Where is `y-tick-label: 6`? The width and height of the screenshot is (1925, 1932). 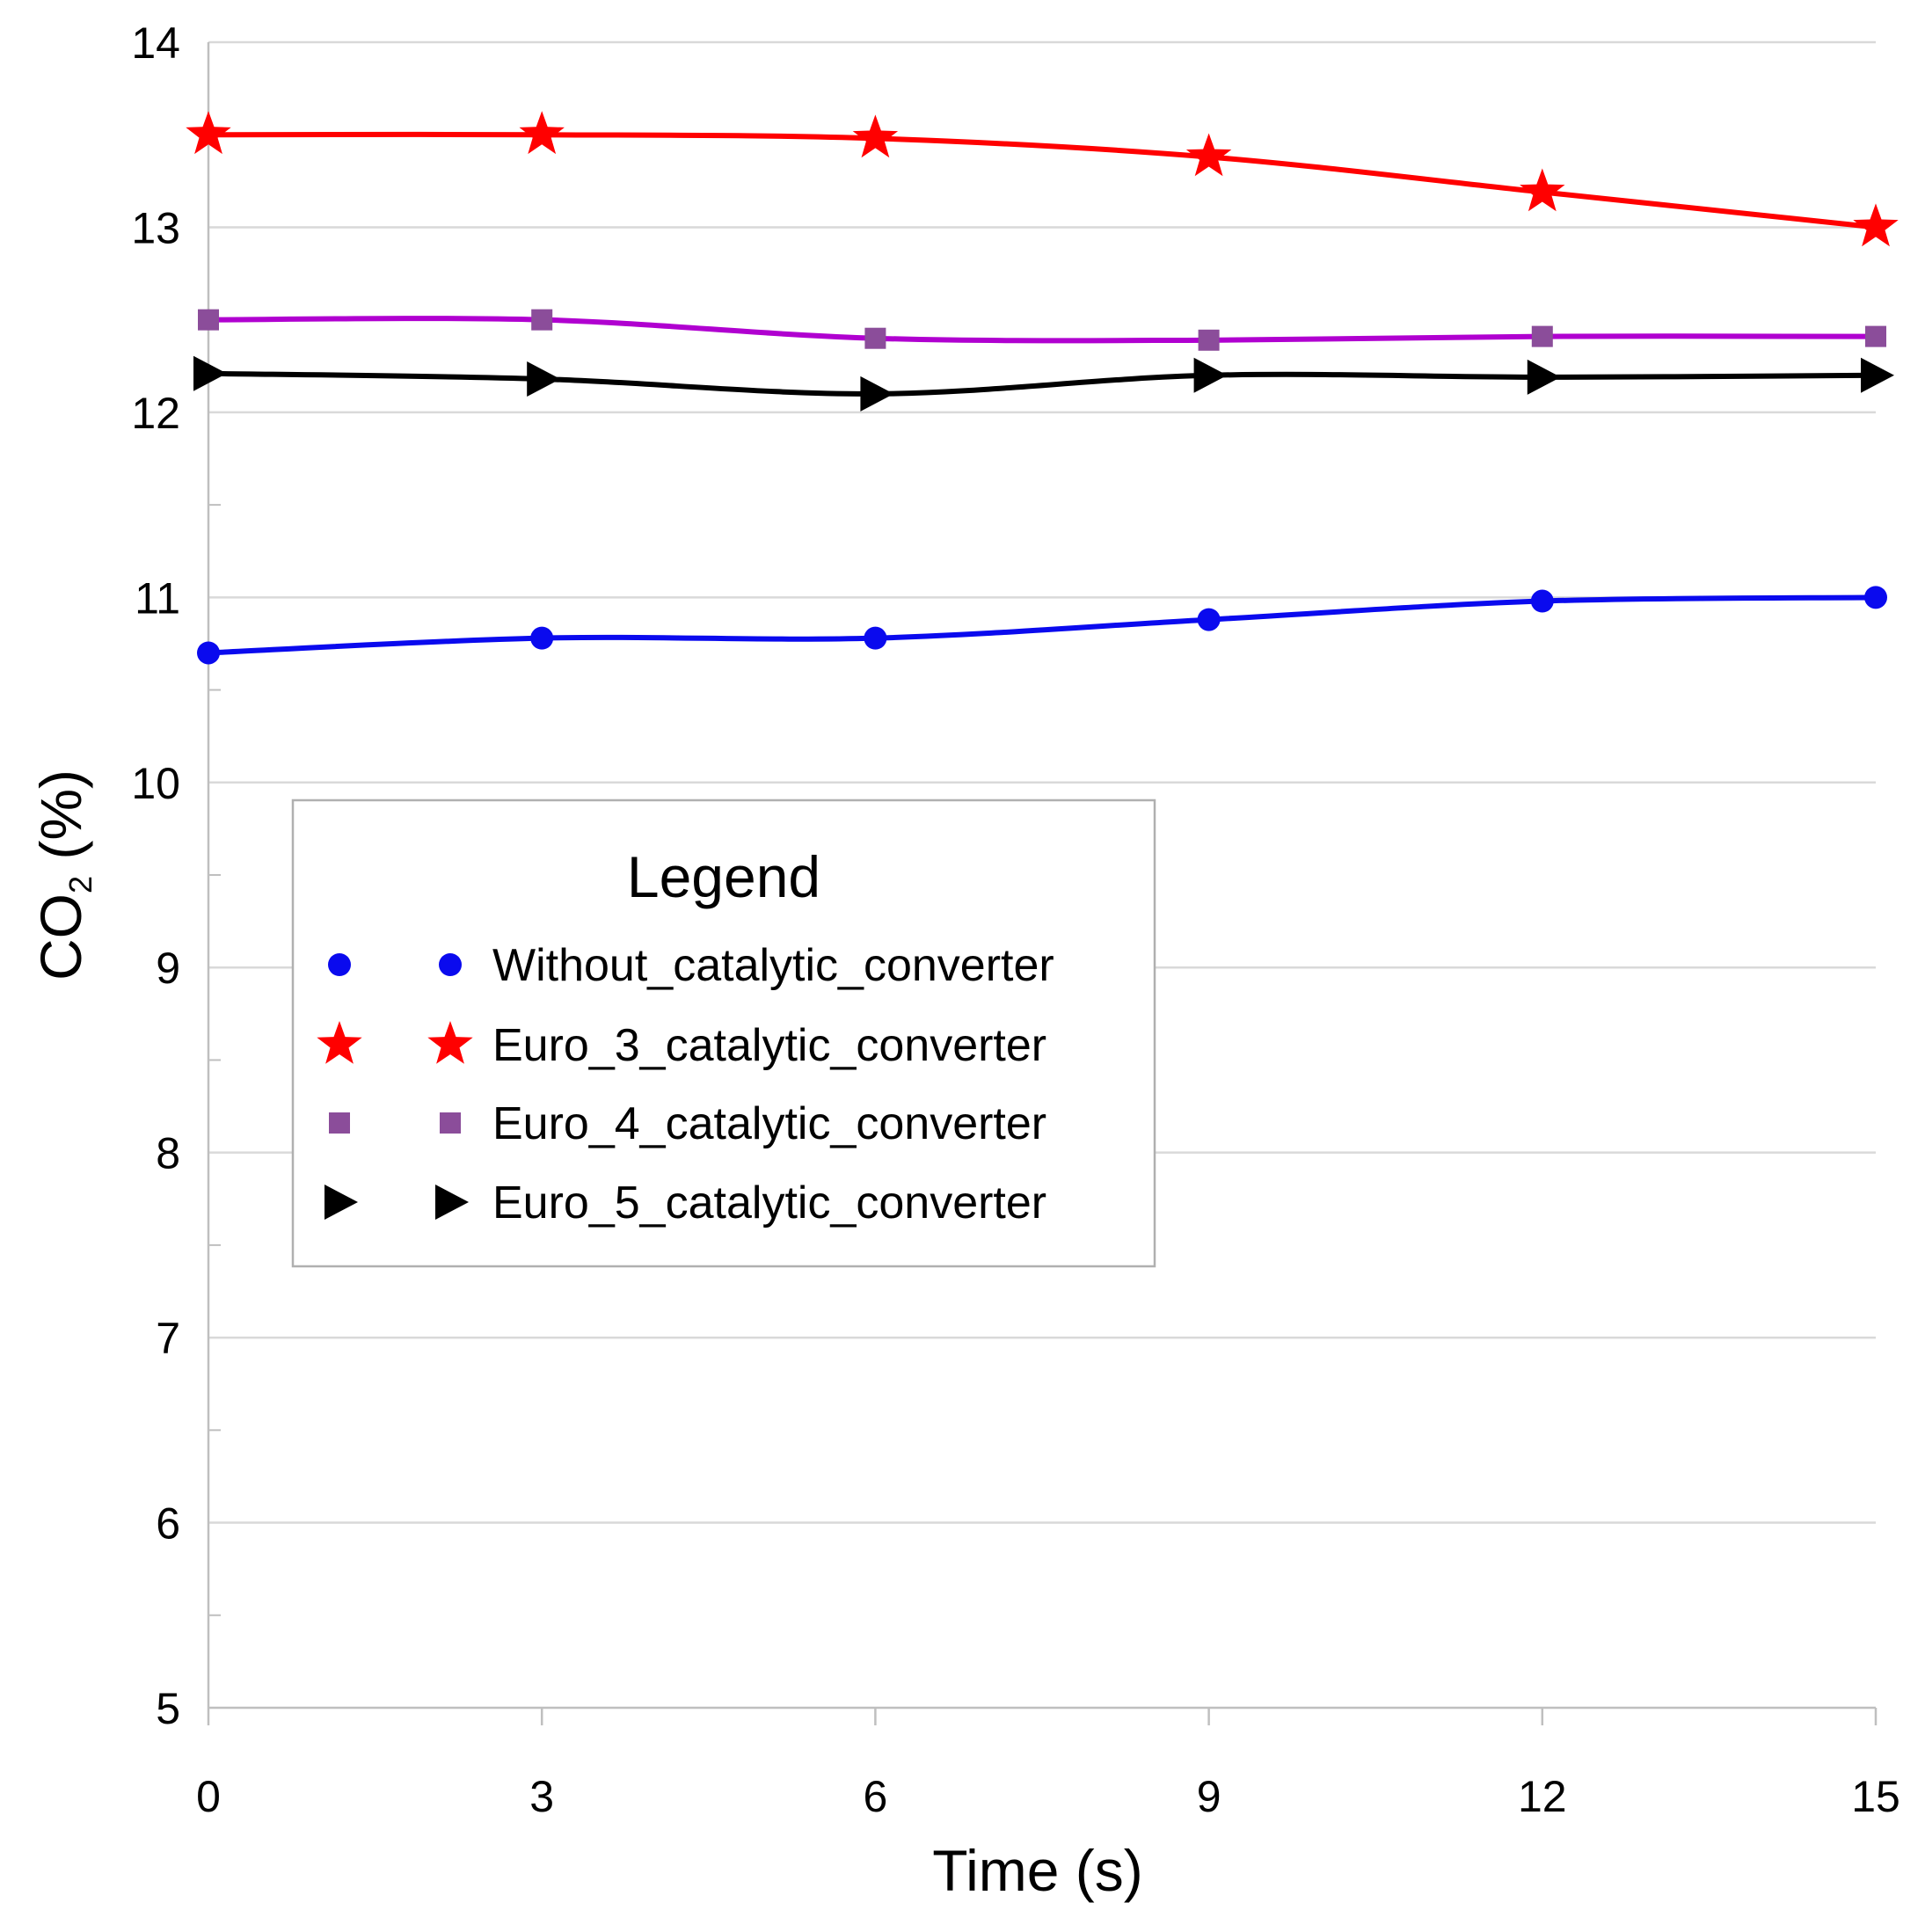 y-tick-label: 6 is located at coordinates (168, 1524).